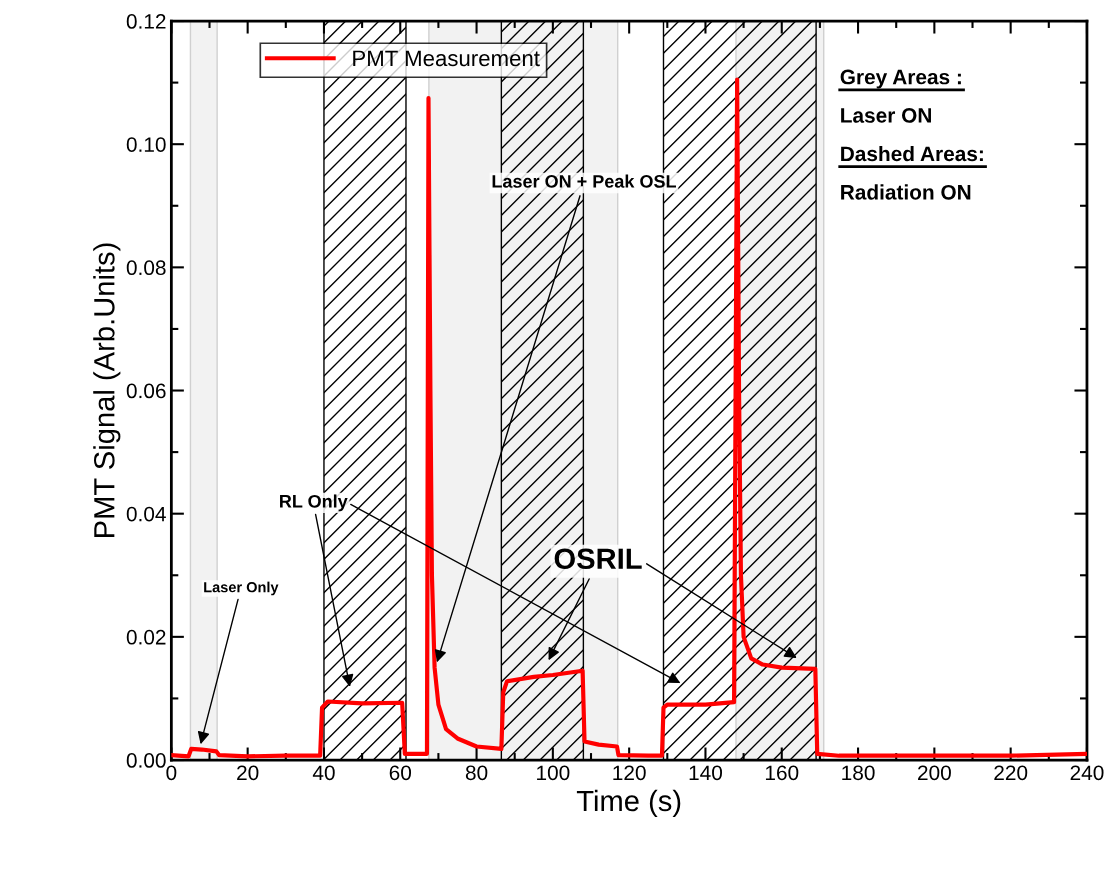 The image size is (1120, 876). What do you see at coordinates (476, 773) in the screenshot?
I see `x-tick-label: 80` at bounding box center [476, 773].